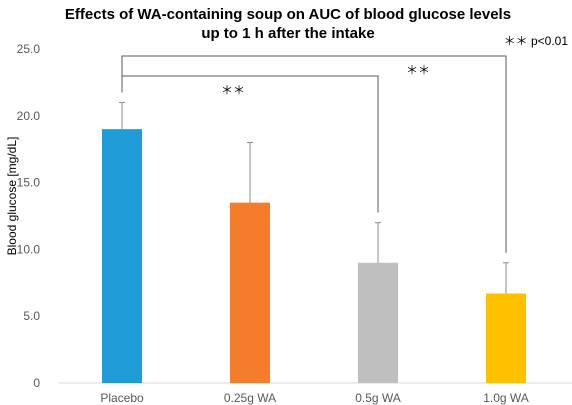 This screenshot has height=405, width=572. I want to click on y-axis-label: Blood glucose [mg/dL], so click(12, 196).